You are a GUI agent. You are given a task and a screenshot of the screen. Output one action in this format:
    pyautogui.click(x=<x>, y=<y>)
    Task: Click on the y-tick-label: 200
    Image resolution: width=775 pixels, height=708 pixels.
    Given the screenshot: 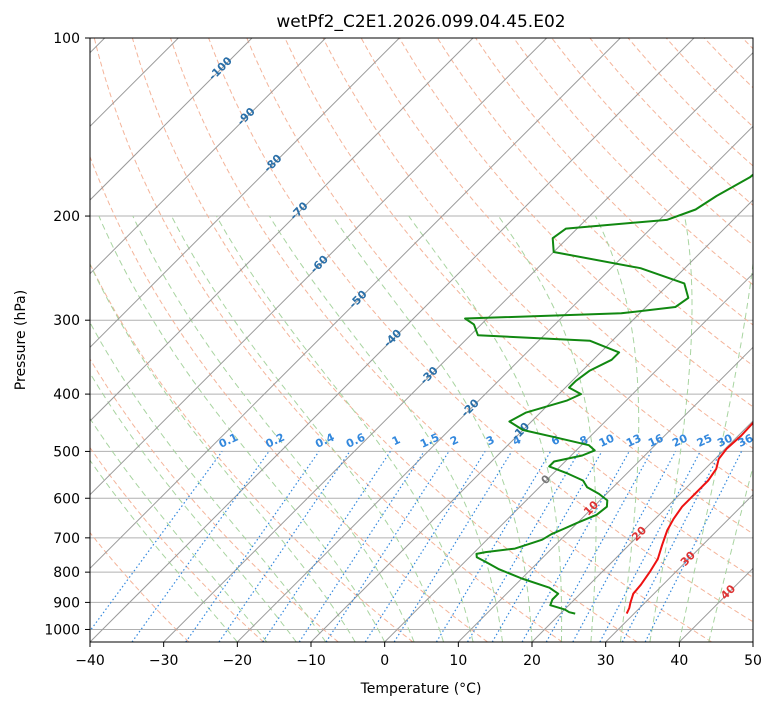 What is the action you would take?
    pyautogui.click(x=66, y=217)
    